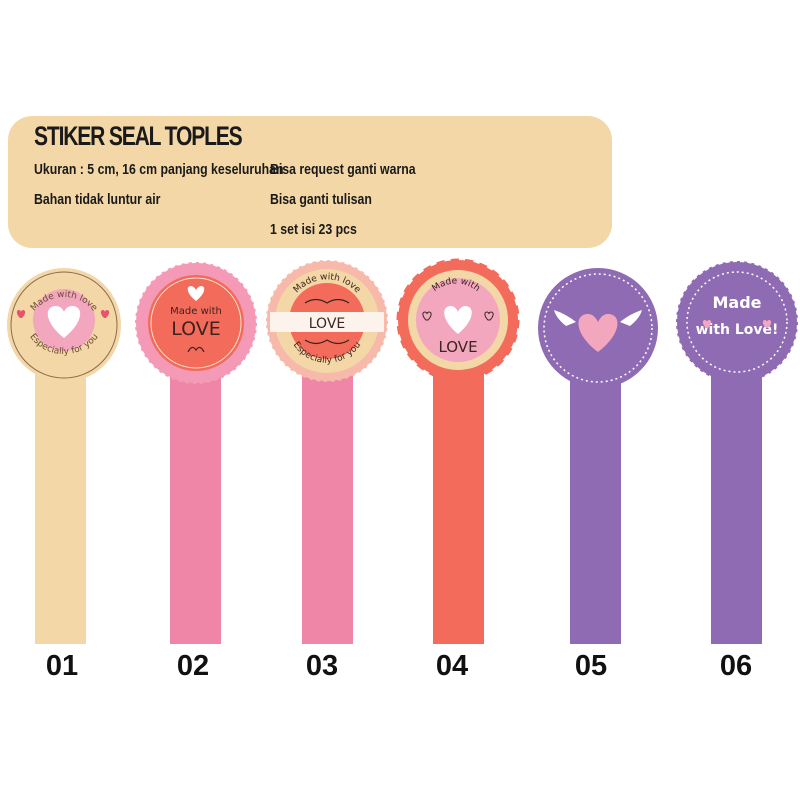 This screenshot has width=800, height=800. Describe the element at coordinates (62, 666) in the screenshot. I see `sticker-number-01: 01` at that location.